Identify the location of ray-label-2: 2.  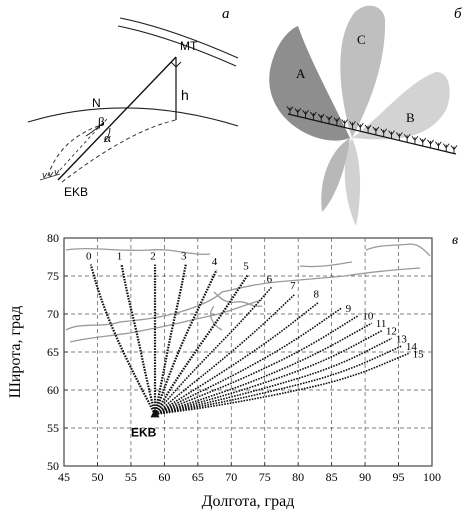
(153, 257).